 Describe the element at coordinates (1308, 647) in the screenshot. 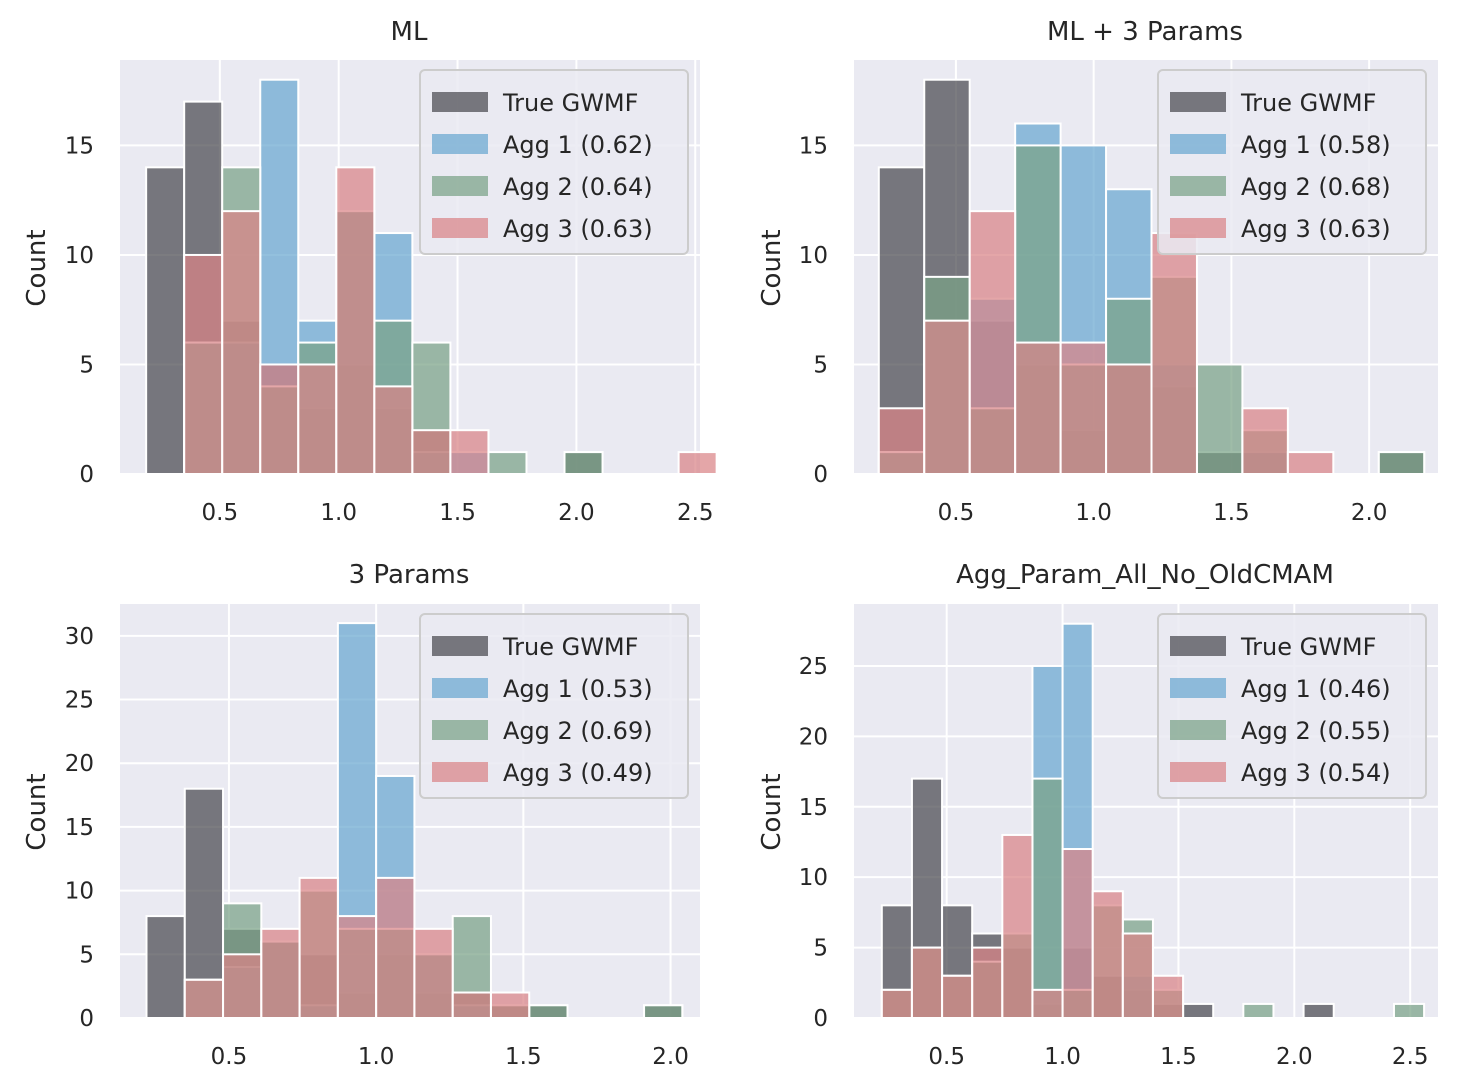

I see `legend-label: True GWMF` at that location.